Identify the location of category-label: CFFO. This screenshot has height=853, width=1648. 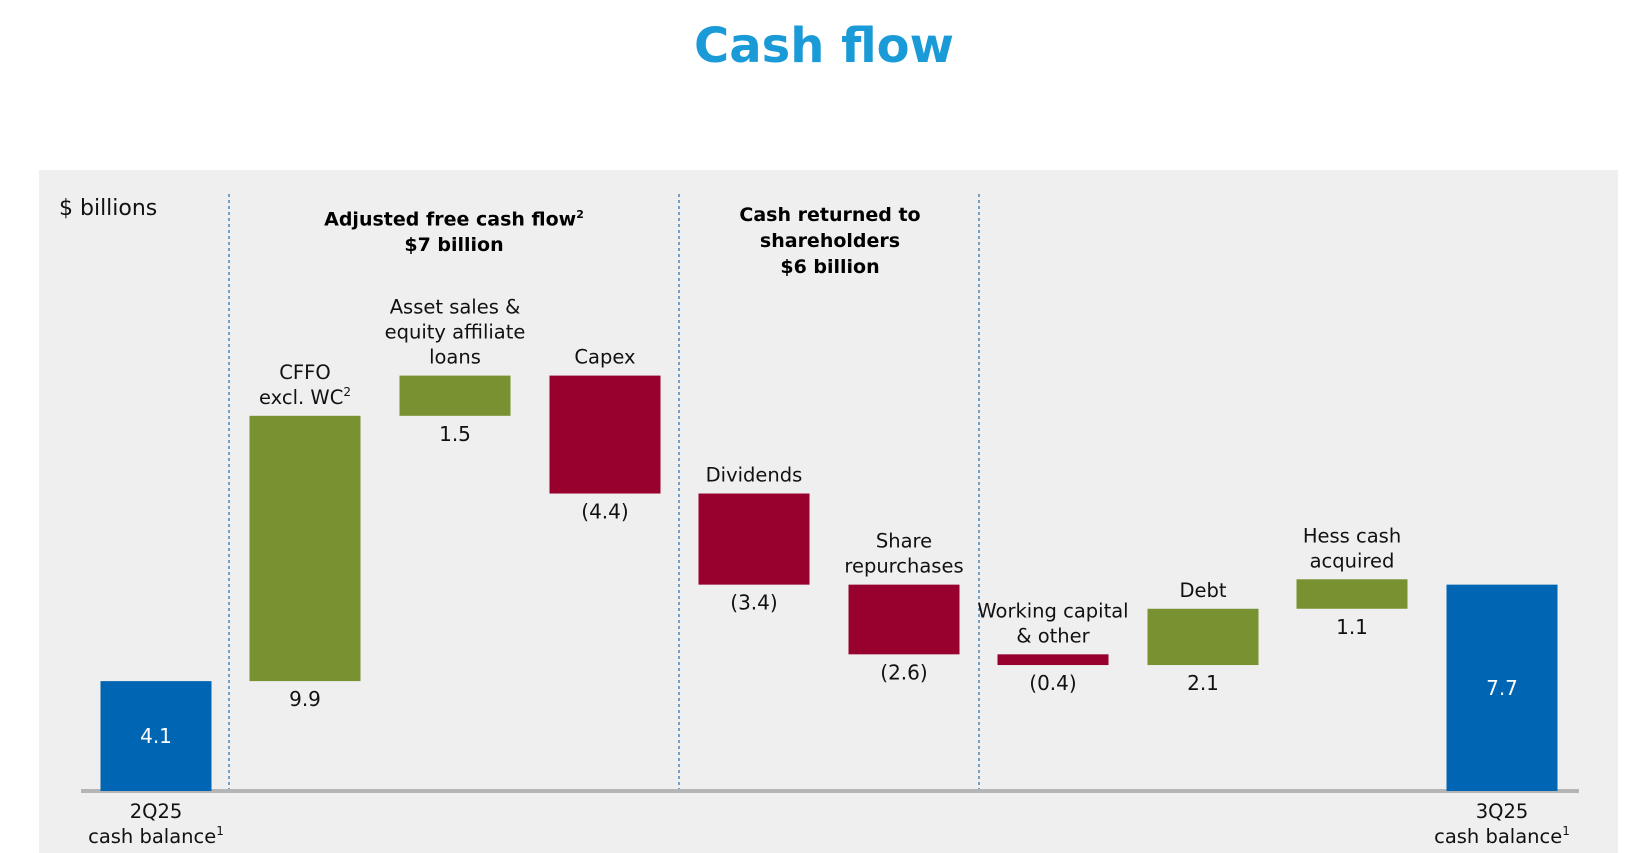
(304, 372).